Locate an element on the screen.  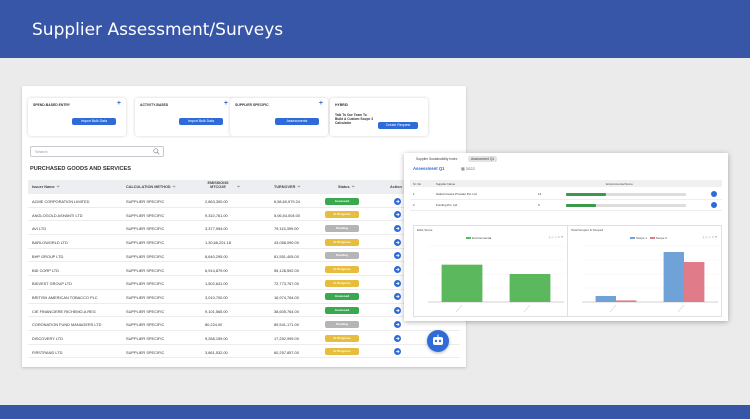
emissions-value: 9,288,159.00 is located at coordinates (216, 338).